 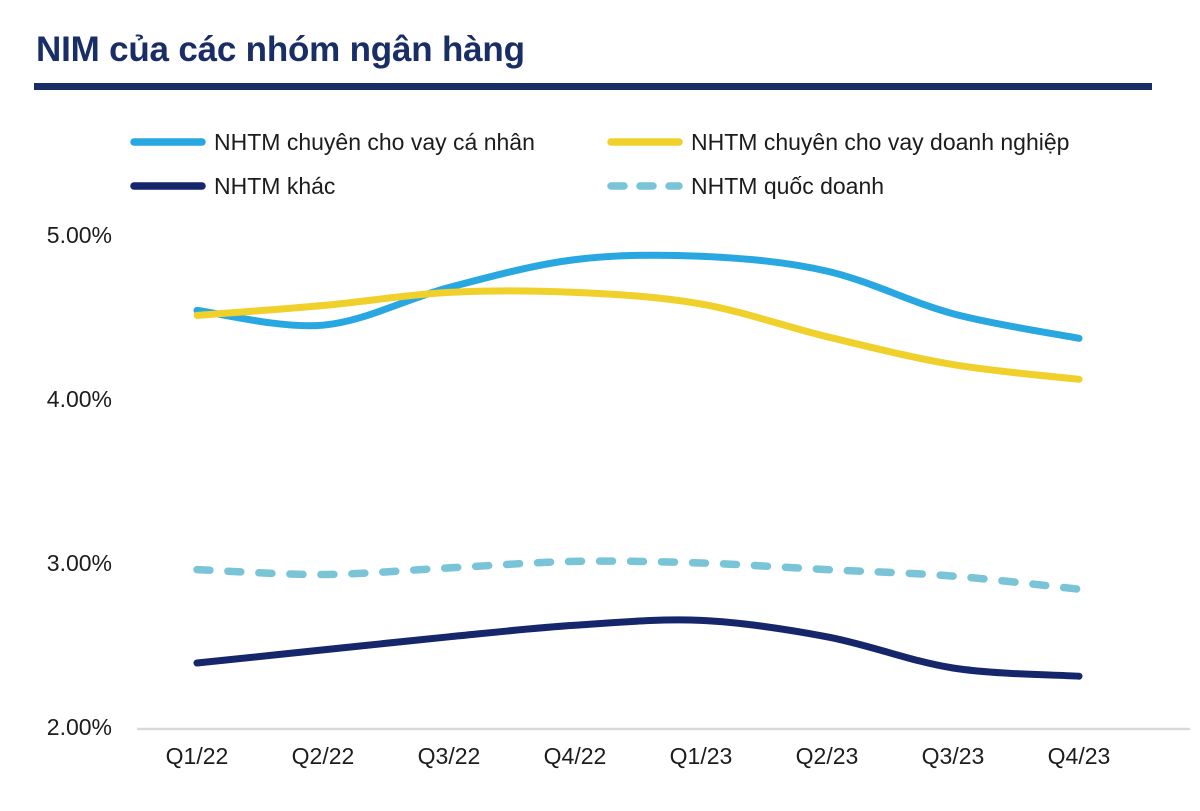 What do you see at coordinates (827, 756) in the screenshot?
I see `x-tick-label: Q2/23` at bounding box center [827, 756].